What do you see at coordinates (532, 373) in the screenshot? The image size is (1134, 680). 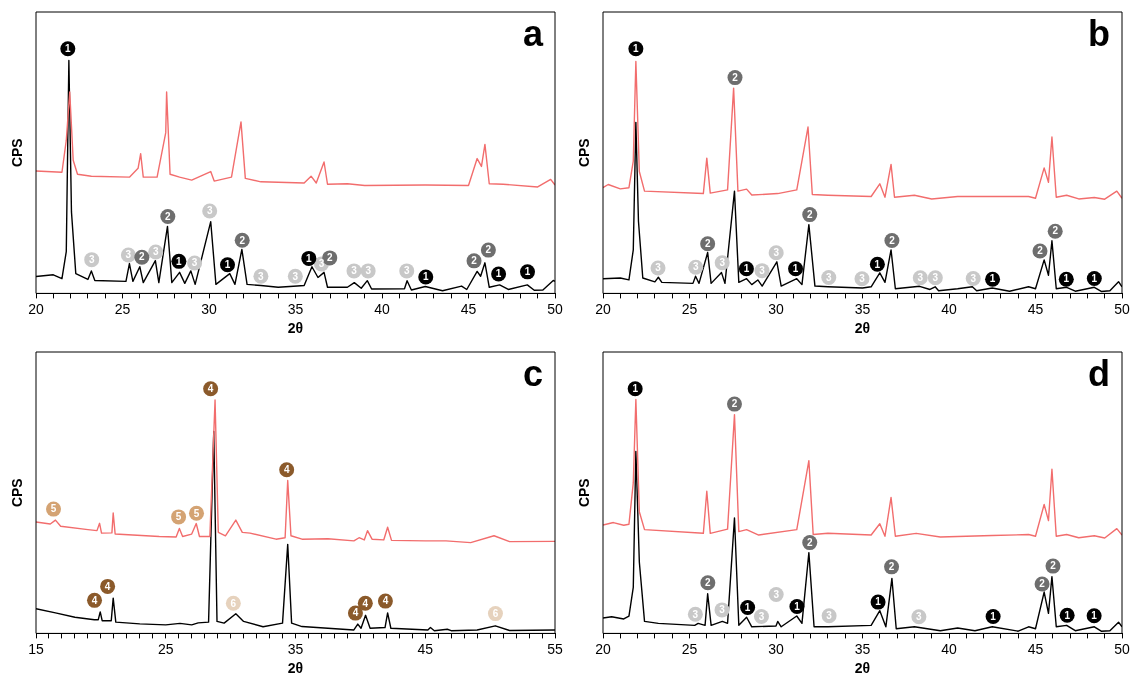 I see `chart-title: c` at bounding box center [532, 373].